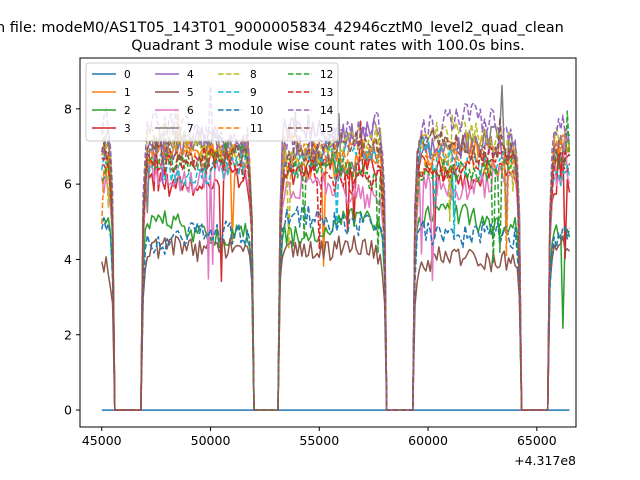  I want to click on legend-label-9: 9, so click(253, 93).